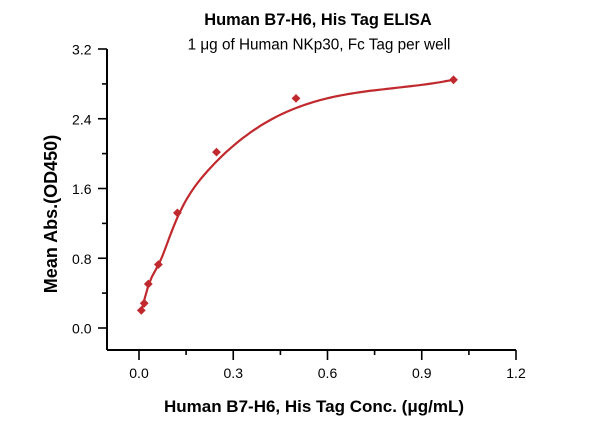 This screenshot has width=600, height=426. Describe the element at coordinates (516, 373) in the screenshot. I see `svg-text: 1.2` at that location.